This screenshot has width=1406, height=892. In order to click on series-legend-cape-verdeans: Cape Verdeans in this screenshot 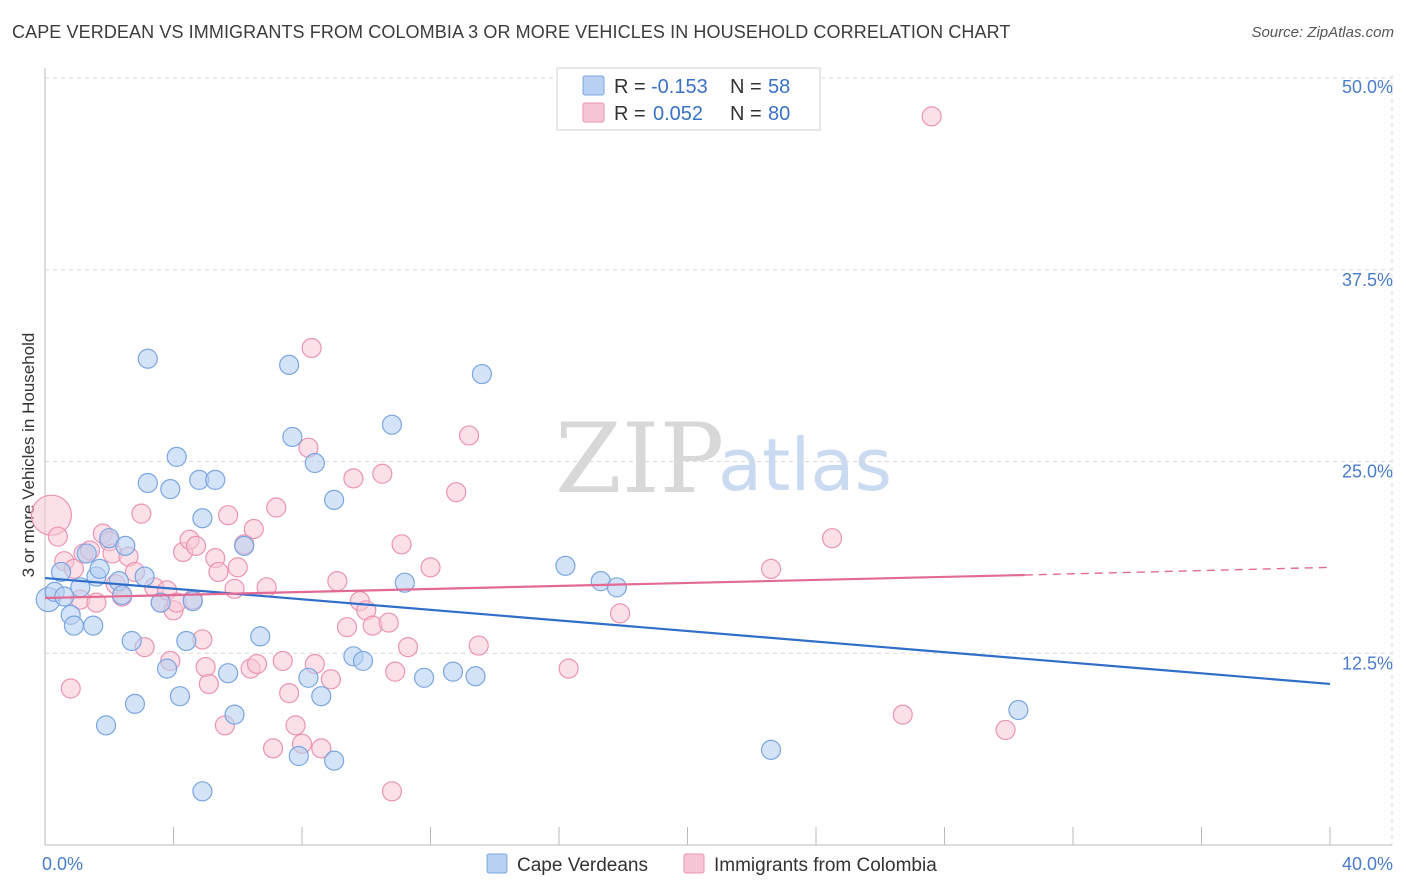, I will do `click(582, 865)`.